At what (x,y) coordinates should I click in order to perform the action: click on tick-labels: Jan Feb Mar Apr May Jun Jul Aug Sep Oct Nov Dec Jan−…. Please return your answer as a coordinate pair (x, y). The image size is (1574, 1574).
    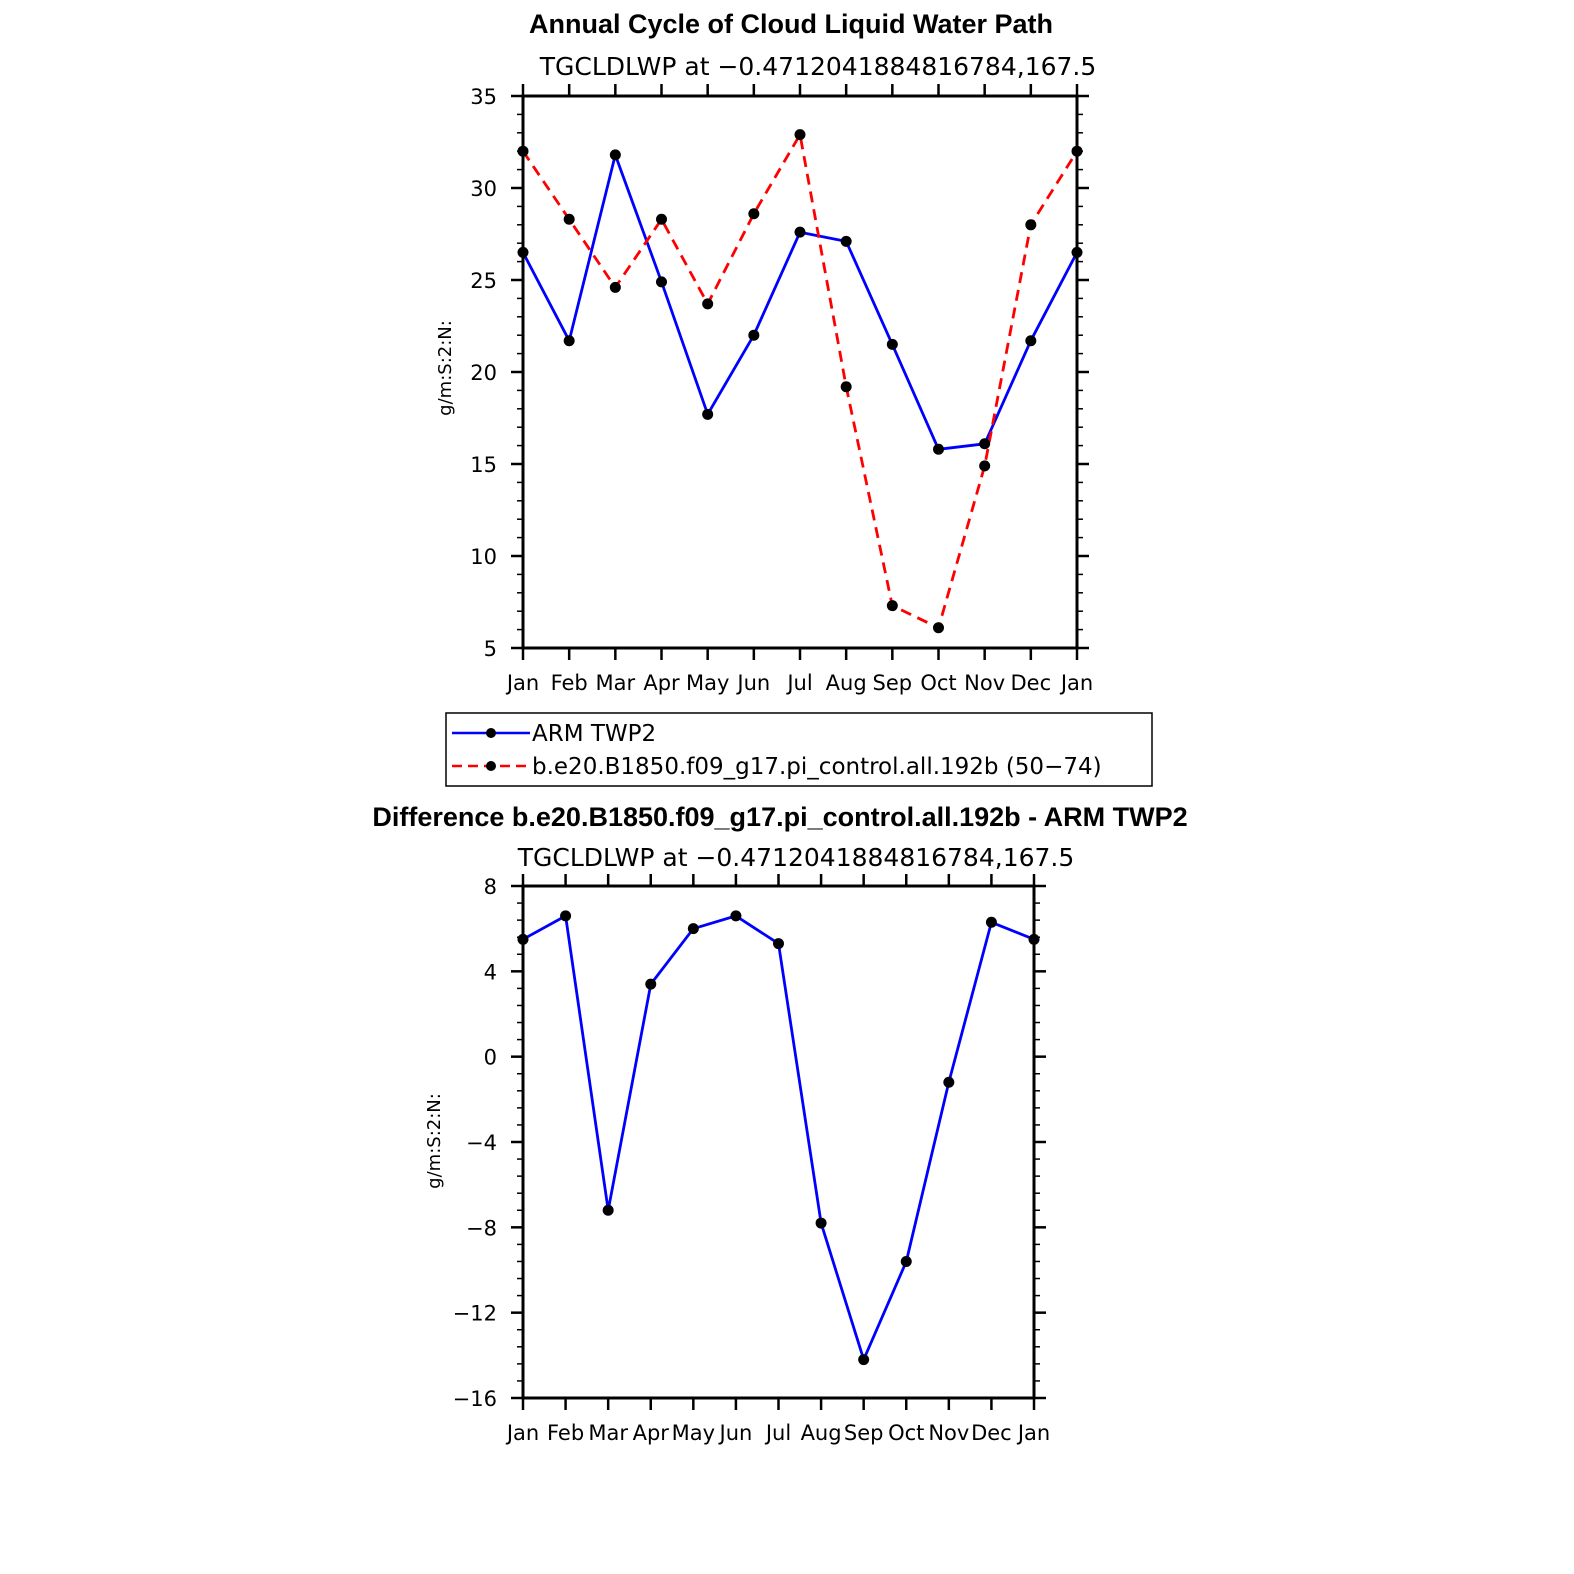
    Looking at the image, I should click on (752, 1160).